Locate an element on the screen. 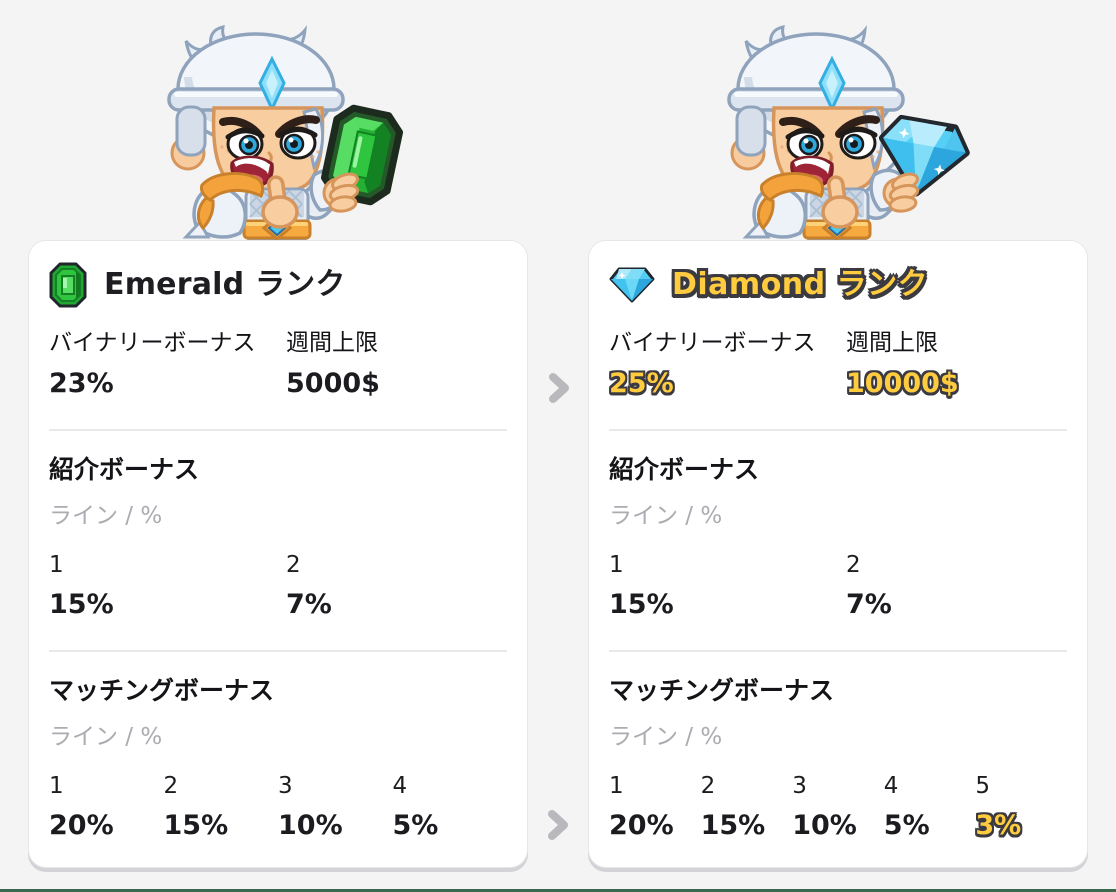 This screenshot has height=892, width=1116. binary-bonus-value: 25% is located at coordinates (641, 383).